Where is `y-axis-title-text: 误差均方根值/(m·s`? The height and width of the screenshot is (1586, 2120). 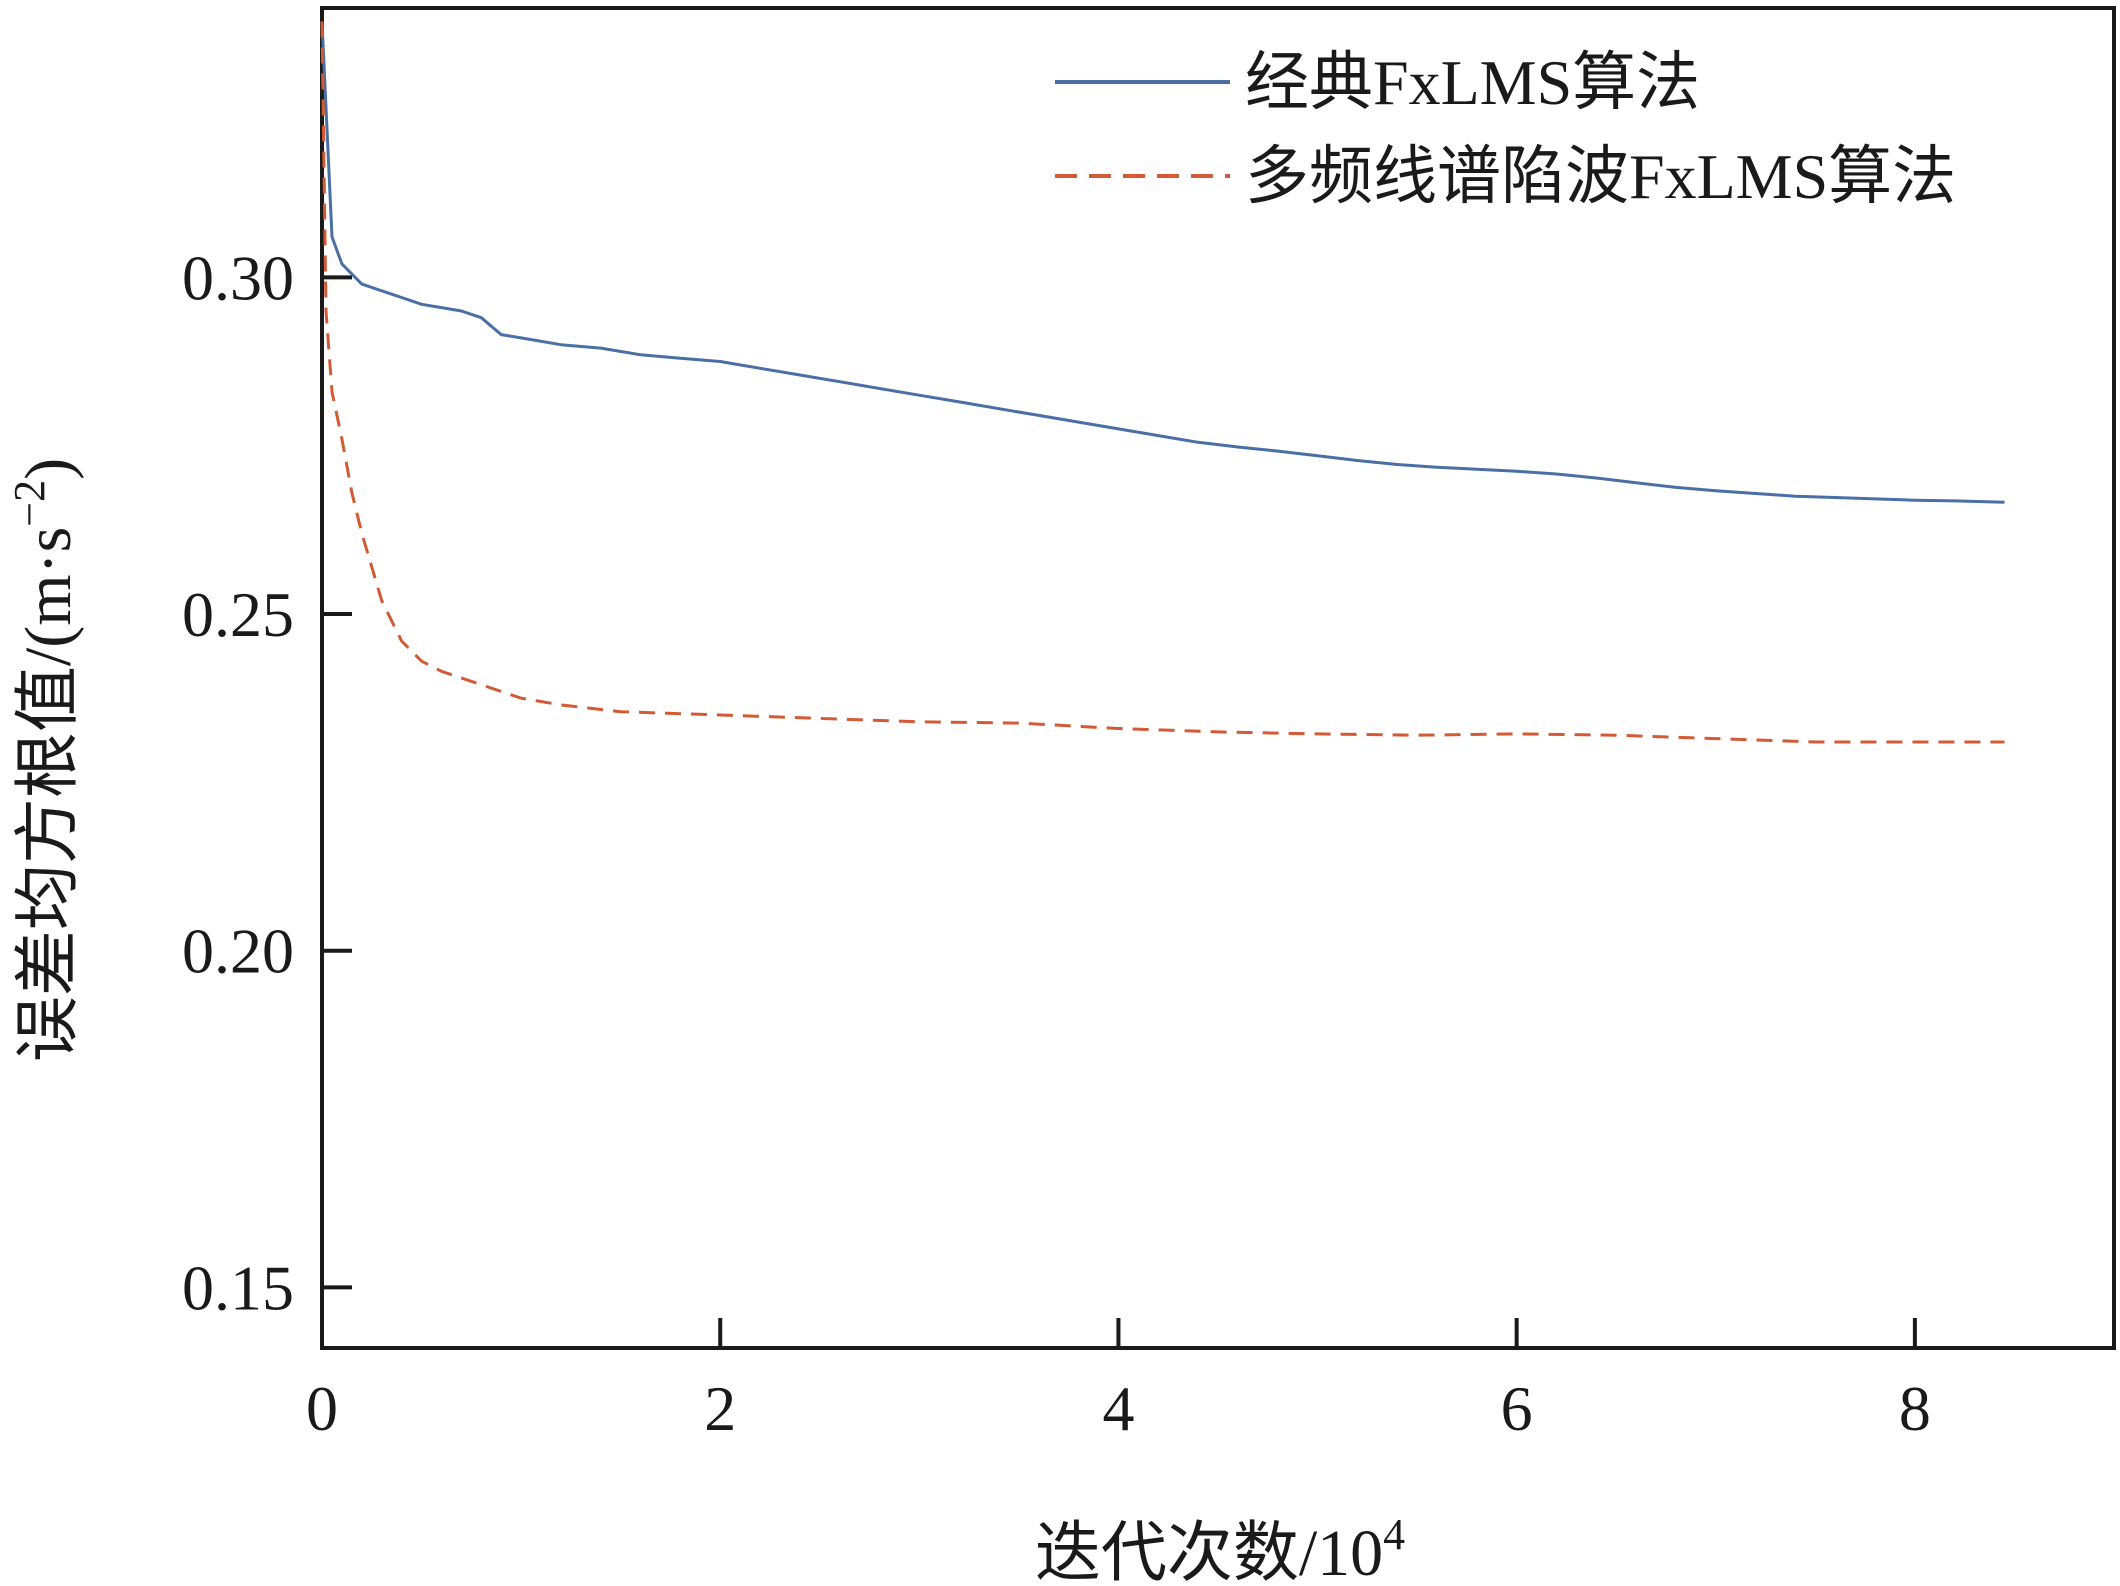 y-axis-title-text: 误差均方根值/(m·s is located at coordinates (48, 794).